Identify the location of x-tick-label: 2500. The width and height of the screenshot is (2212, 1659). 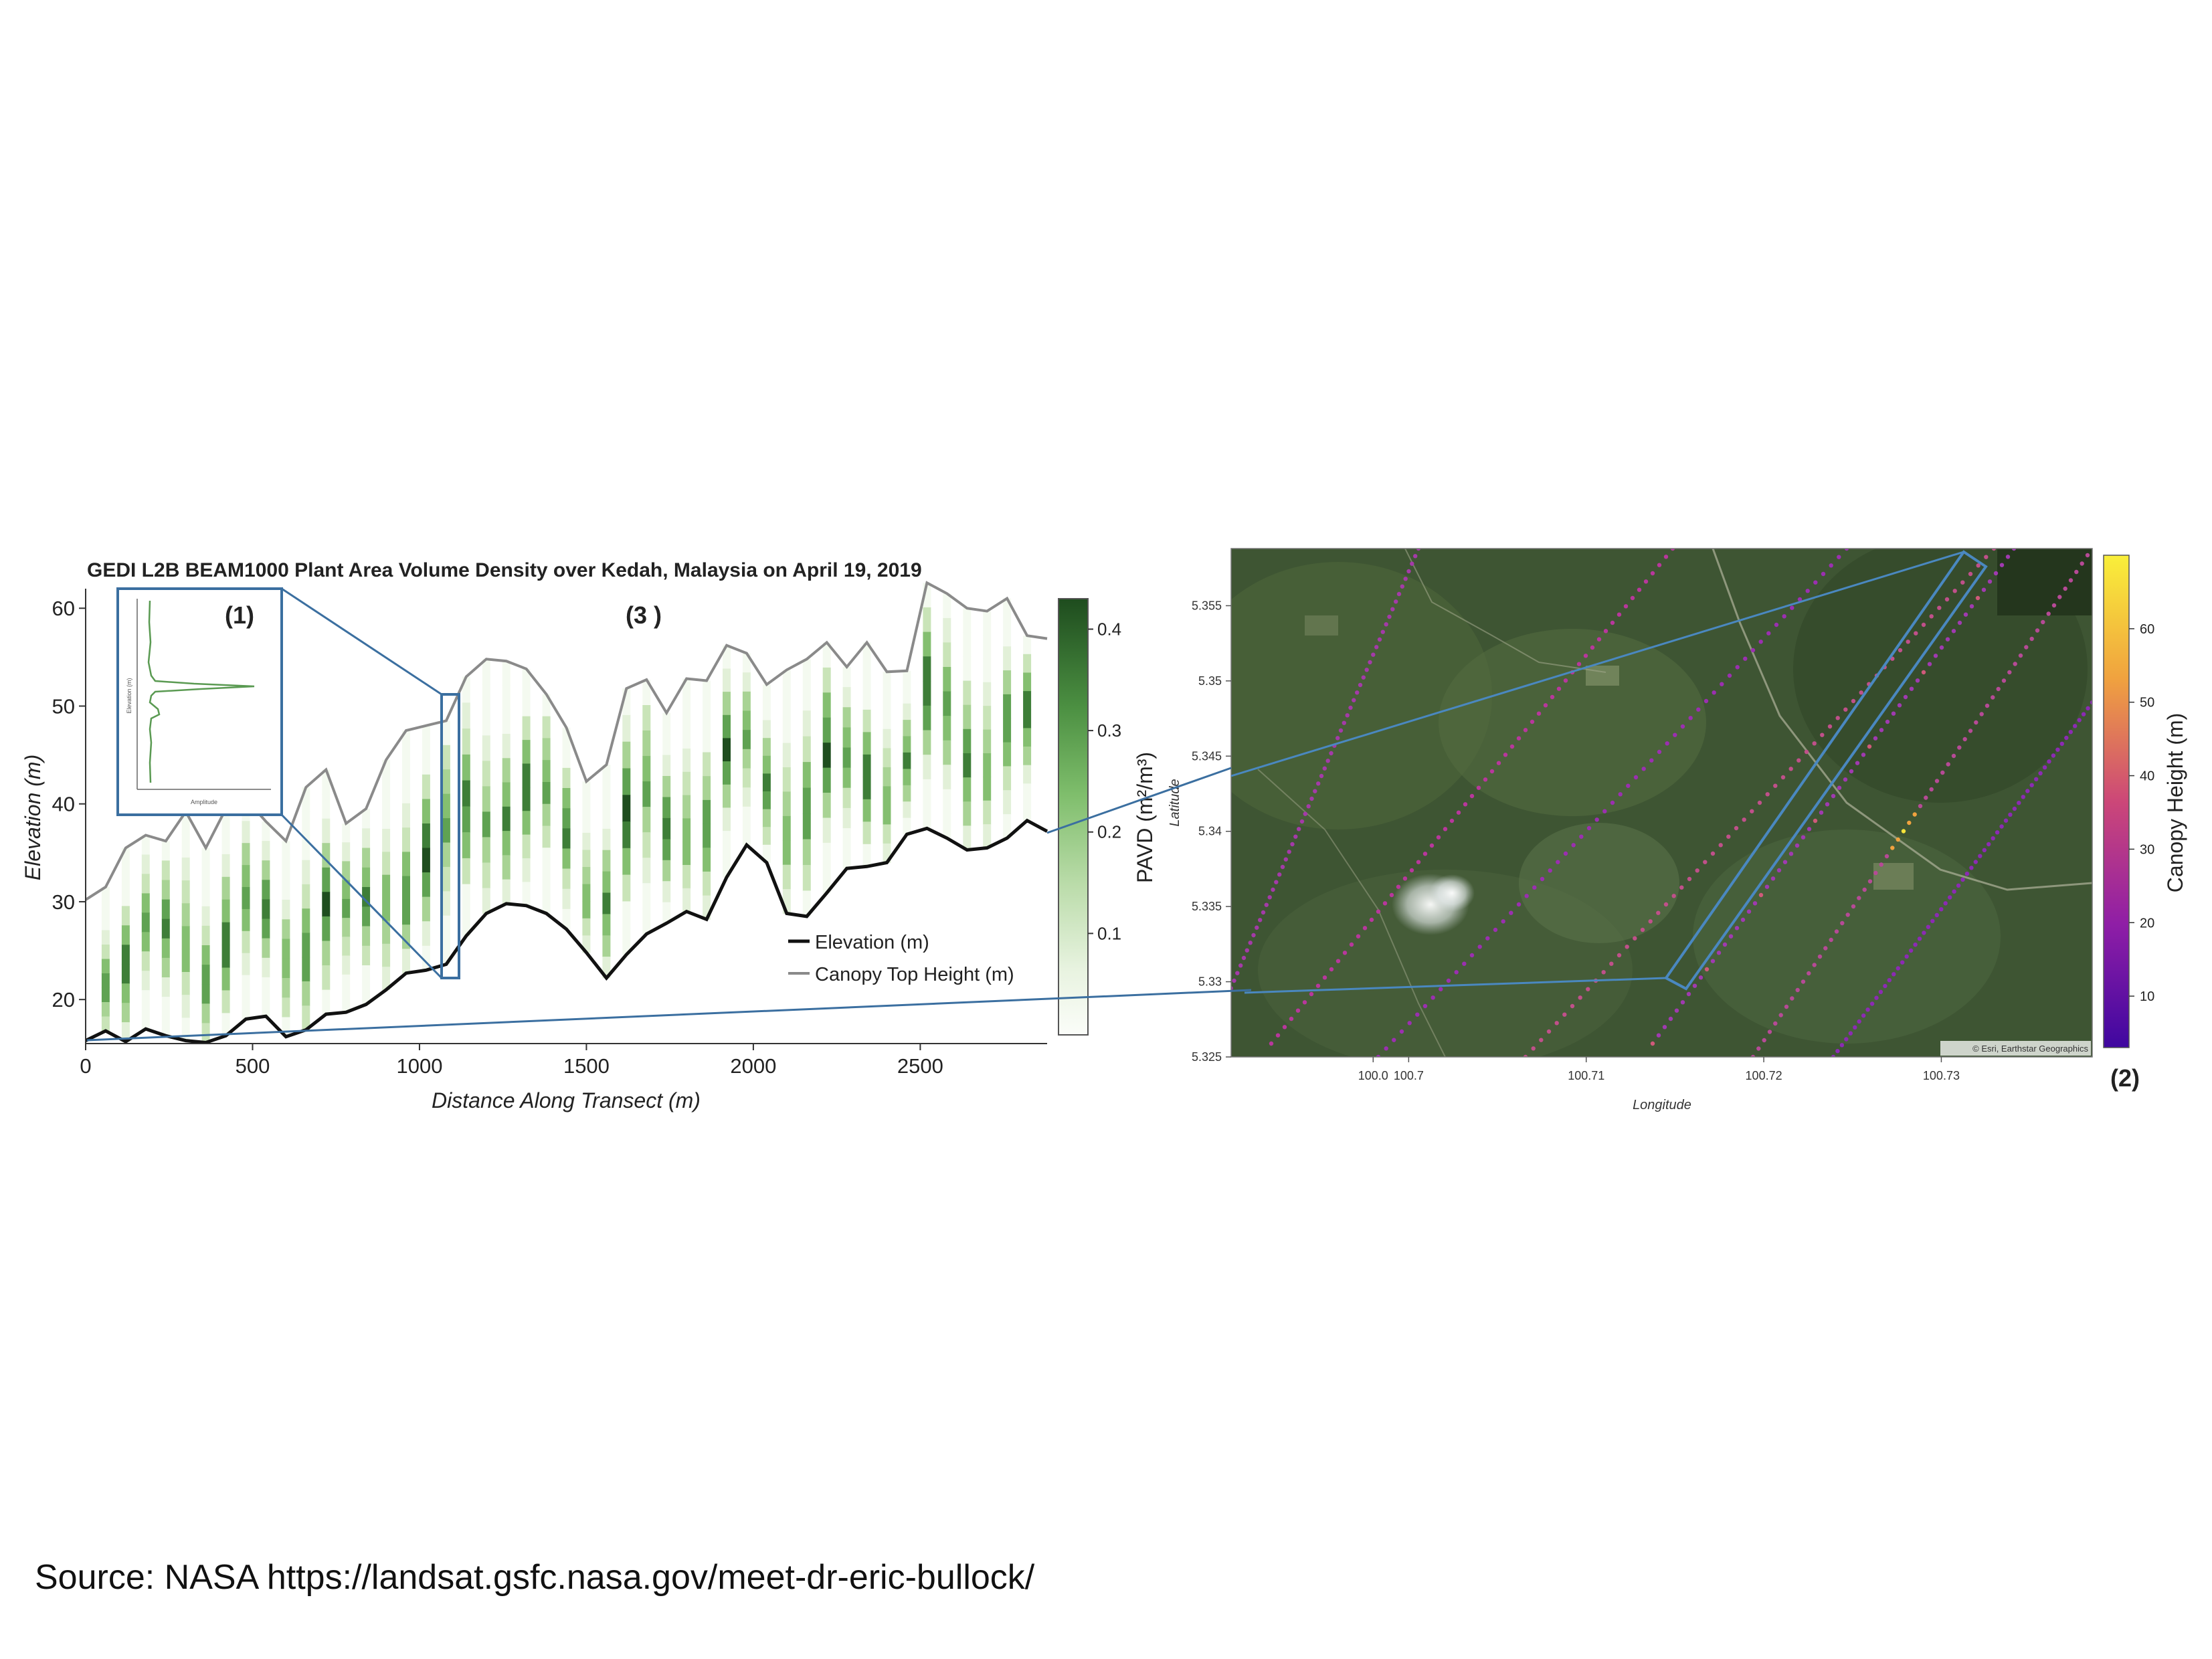
(920, 1066).